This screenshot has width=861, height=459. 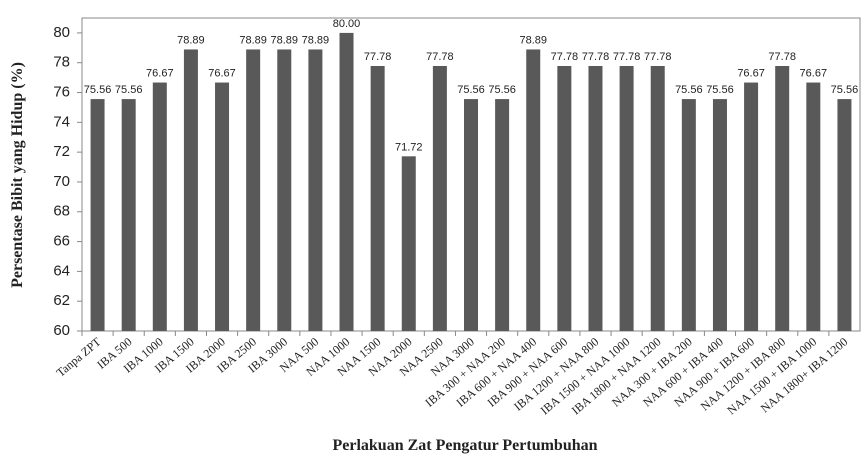 What do you see at coordinates (347, 24) in the screenshot?
I see `value-label: 80.00` at bounding box center [347, 24].